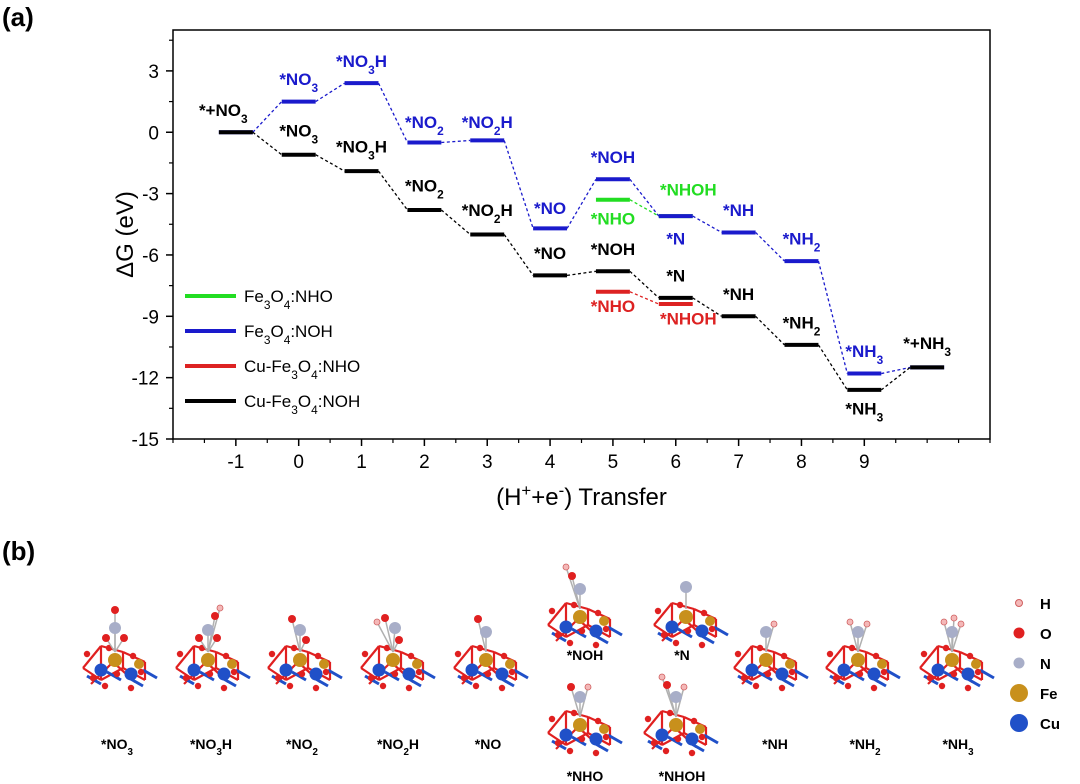 Image resolution: width=1080 pixels, height=784 pixels. What do you see at coordinates (1019, 723) in the screenshot?
I see `copper-atom-icon` at bounding box center [1019, 723].